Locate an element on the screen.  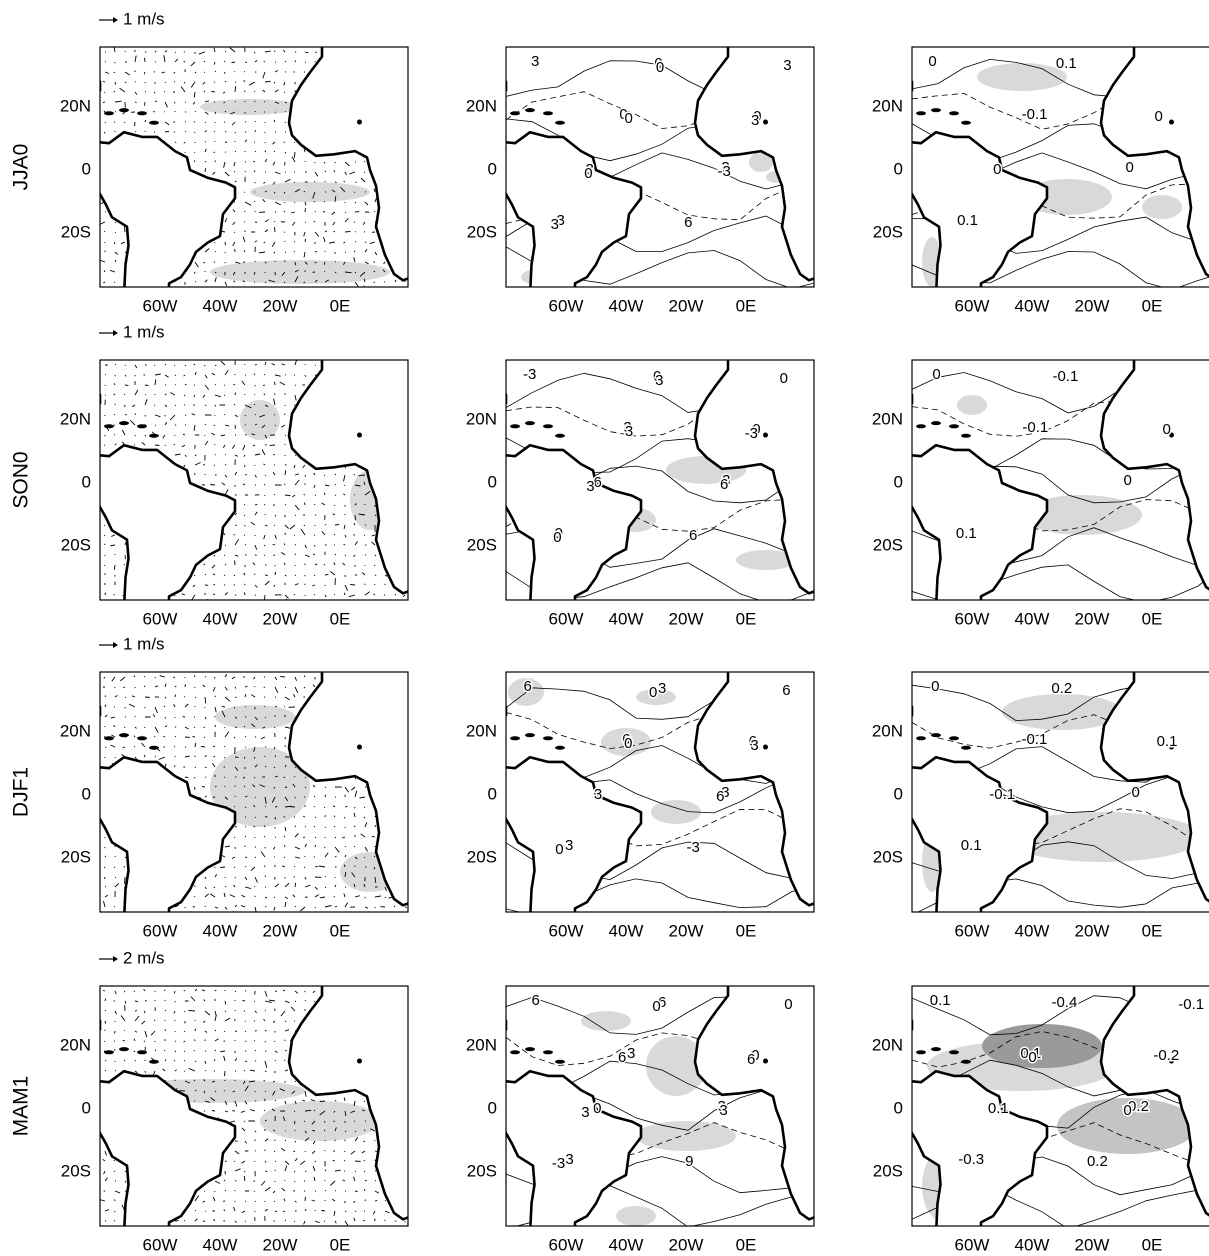
map-panel: 0 -0.1 0 0.1 0.2 0.1 -0.1 is located at coordinates (1060, 792).